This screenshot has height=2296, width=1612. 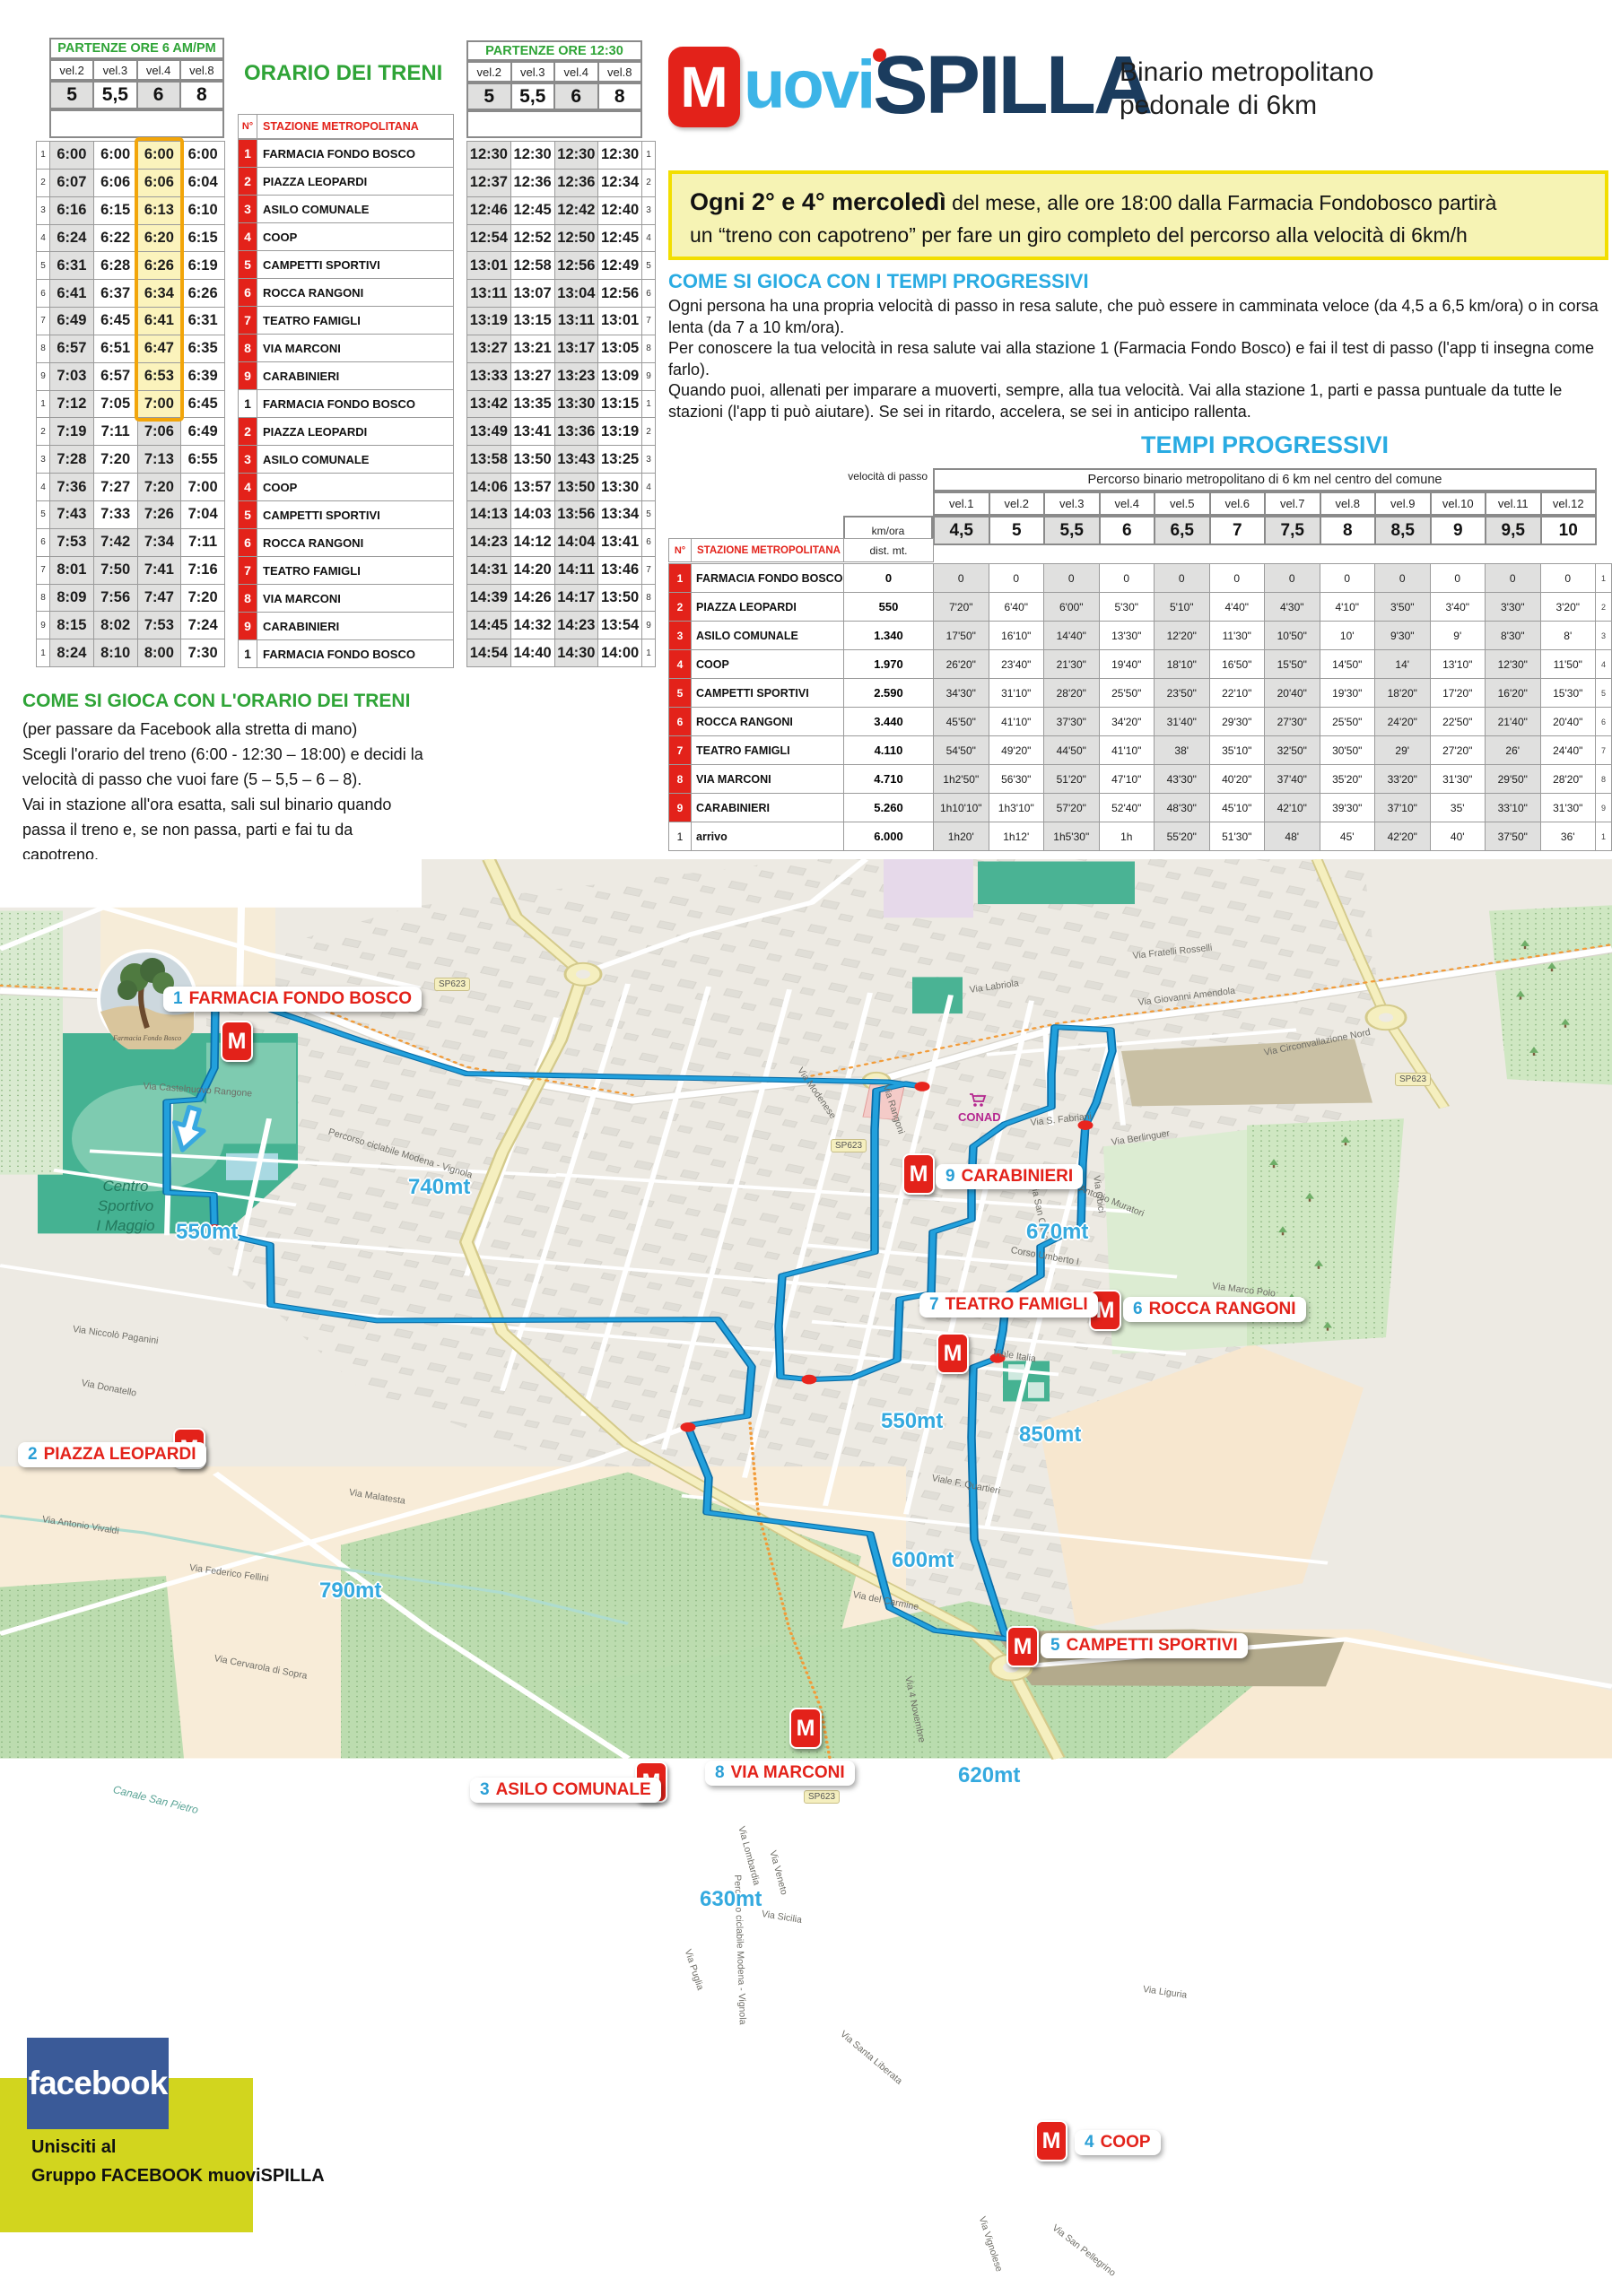 What do you see at coordinates (961, 607) in the screenshot?
I see `progressive-time: 7'20"` at bounding box center [961, 607].